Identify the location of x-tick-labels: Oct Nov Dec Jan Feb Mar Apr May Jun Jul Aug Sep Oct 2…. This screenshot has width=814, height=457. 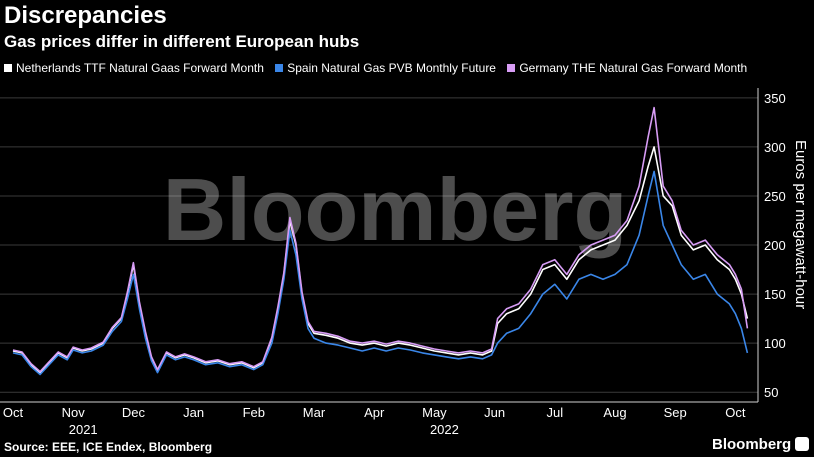
(374, 421).